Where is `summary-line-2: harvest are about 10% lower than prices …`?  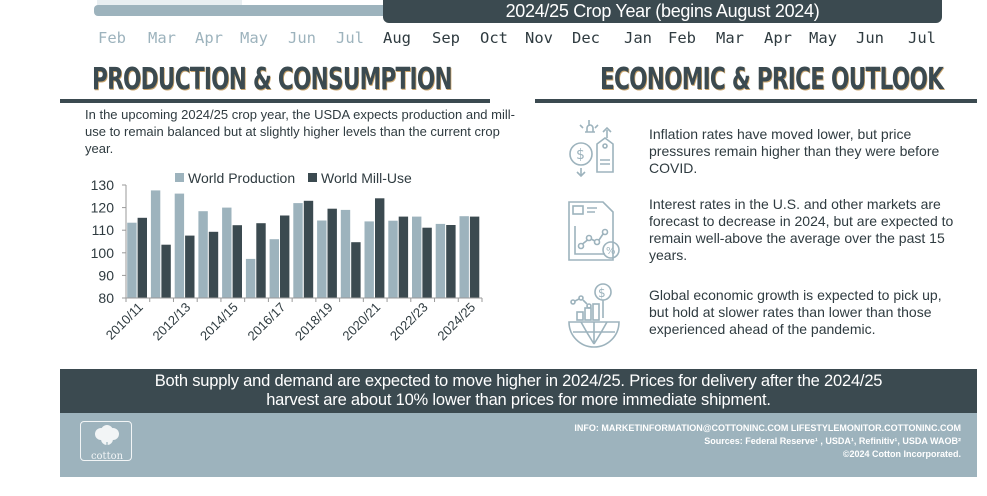 summary-line-2: harvest are about 10% lower than prices … is located at coordinates (518, 400).